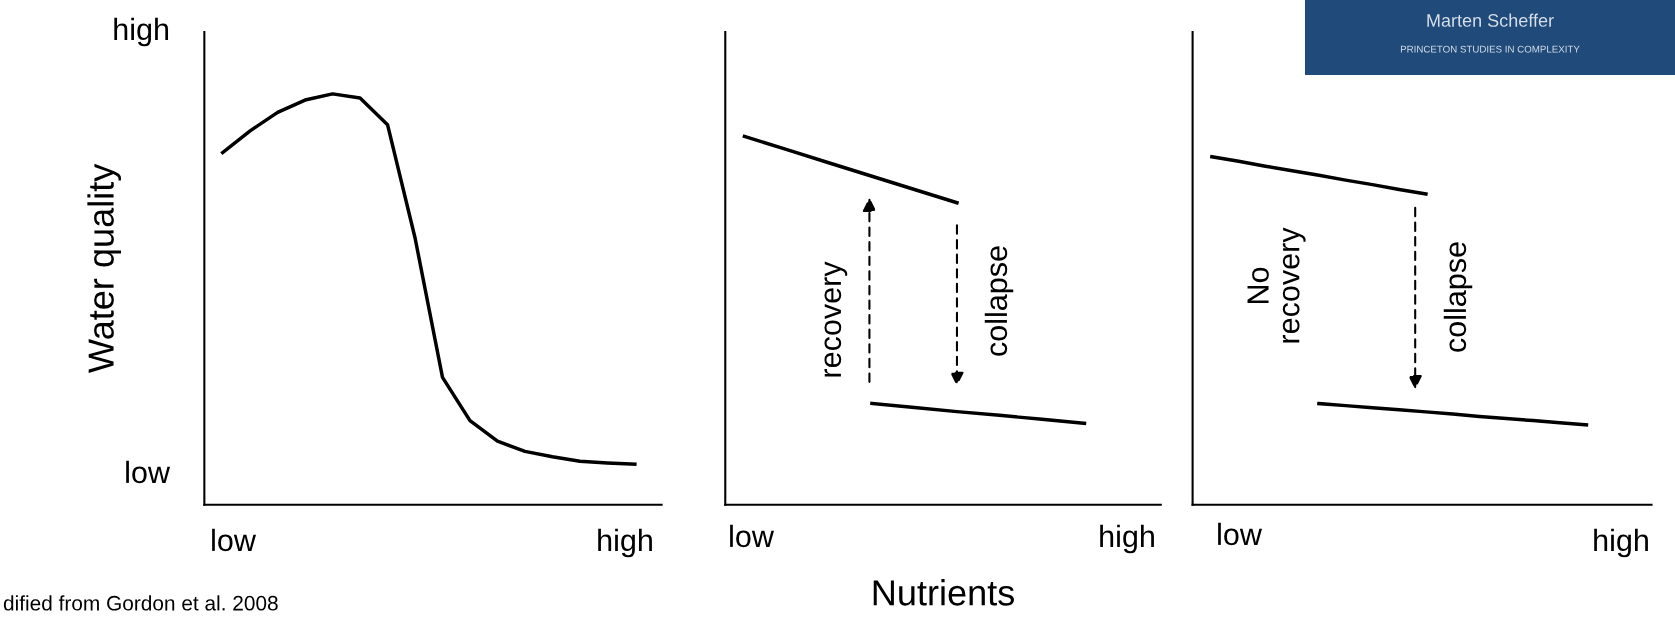 Image resolution: width=1675 pixels, height=639 pixels. I want to click on annotation: recovery, so click(836, 319).